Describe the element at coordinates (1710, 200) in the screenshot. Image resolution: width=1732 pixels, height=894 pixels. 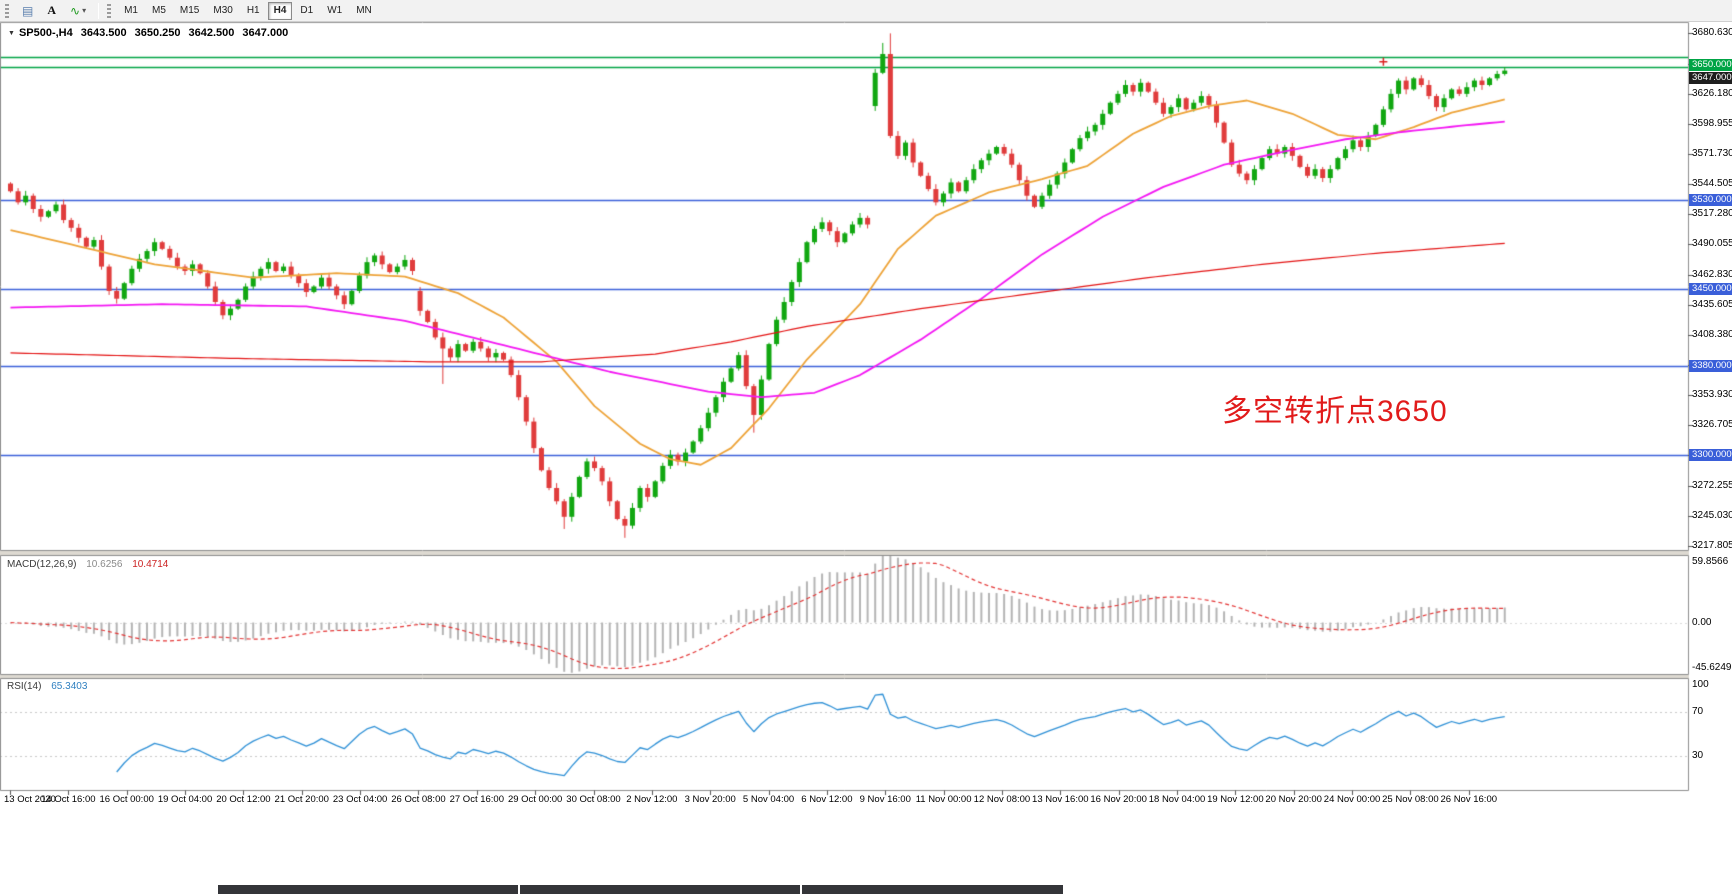
I see `price-line-badge-3530-000: 3530.000` at that location.